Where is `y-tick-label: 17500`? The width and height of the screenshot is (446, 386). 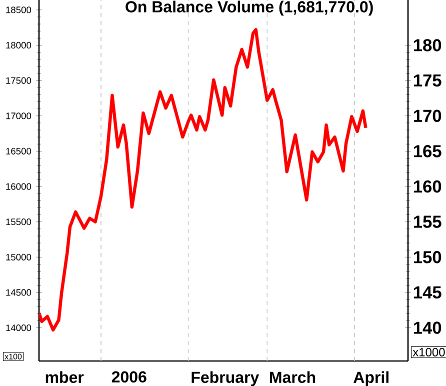
y-tick-label: 17500 is located at coordinates (19, 80).